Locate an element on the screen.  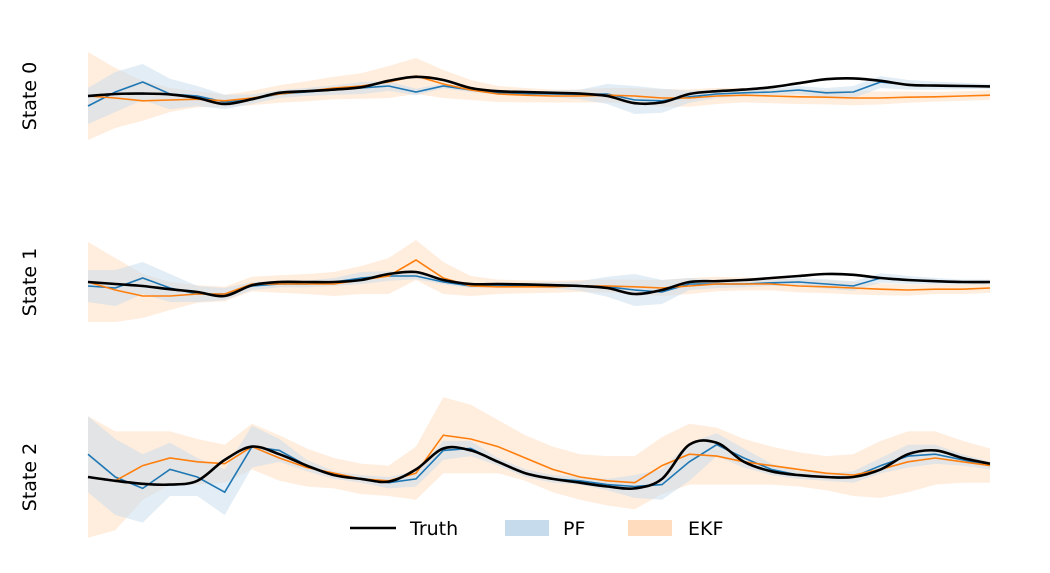
ylabel-0: State 0 is located at coordinates (30, 96).